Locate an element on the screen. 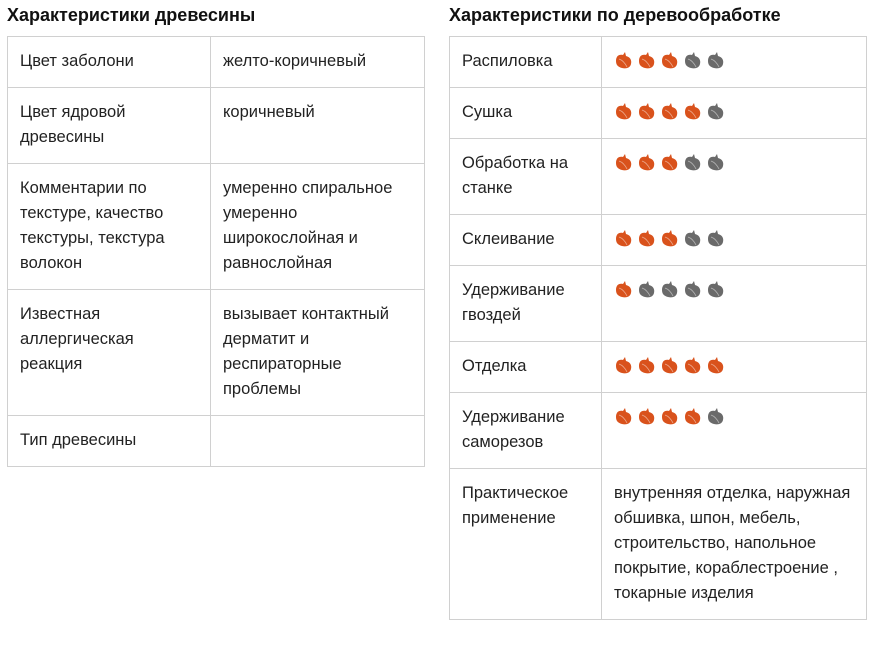 This screenshot has width=871, height=654. row-label: Цвет ядровой древесины is located at coordinates (109, 125).